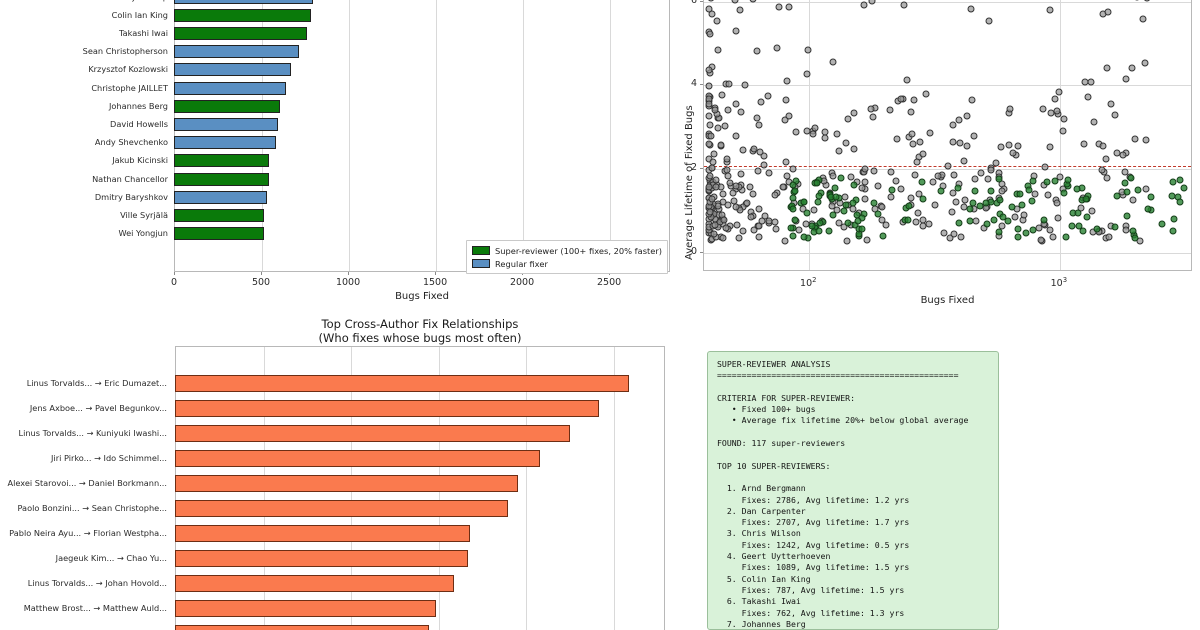  What do you see at coordinates (947, 2) in the screenshot?
I see `gridline-horizontal` at bounding box center [947, 2].